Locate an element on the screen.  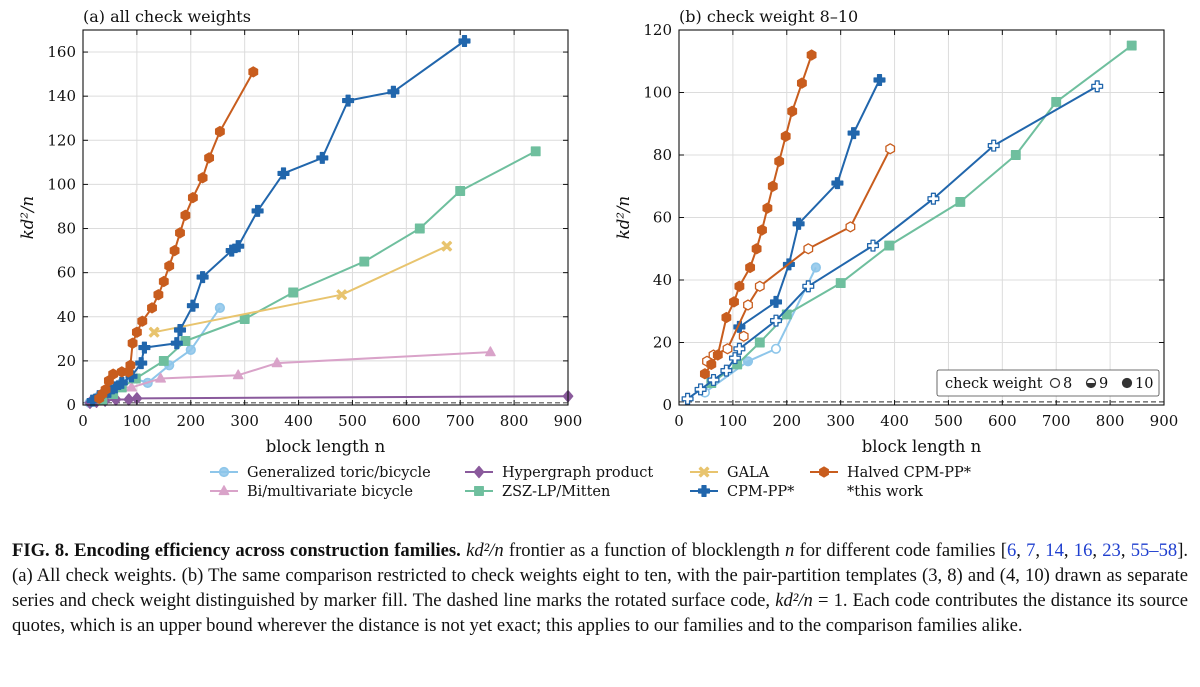
x-tick-label: 300 is located at coordinates (840, 421).